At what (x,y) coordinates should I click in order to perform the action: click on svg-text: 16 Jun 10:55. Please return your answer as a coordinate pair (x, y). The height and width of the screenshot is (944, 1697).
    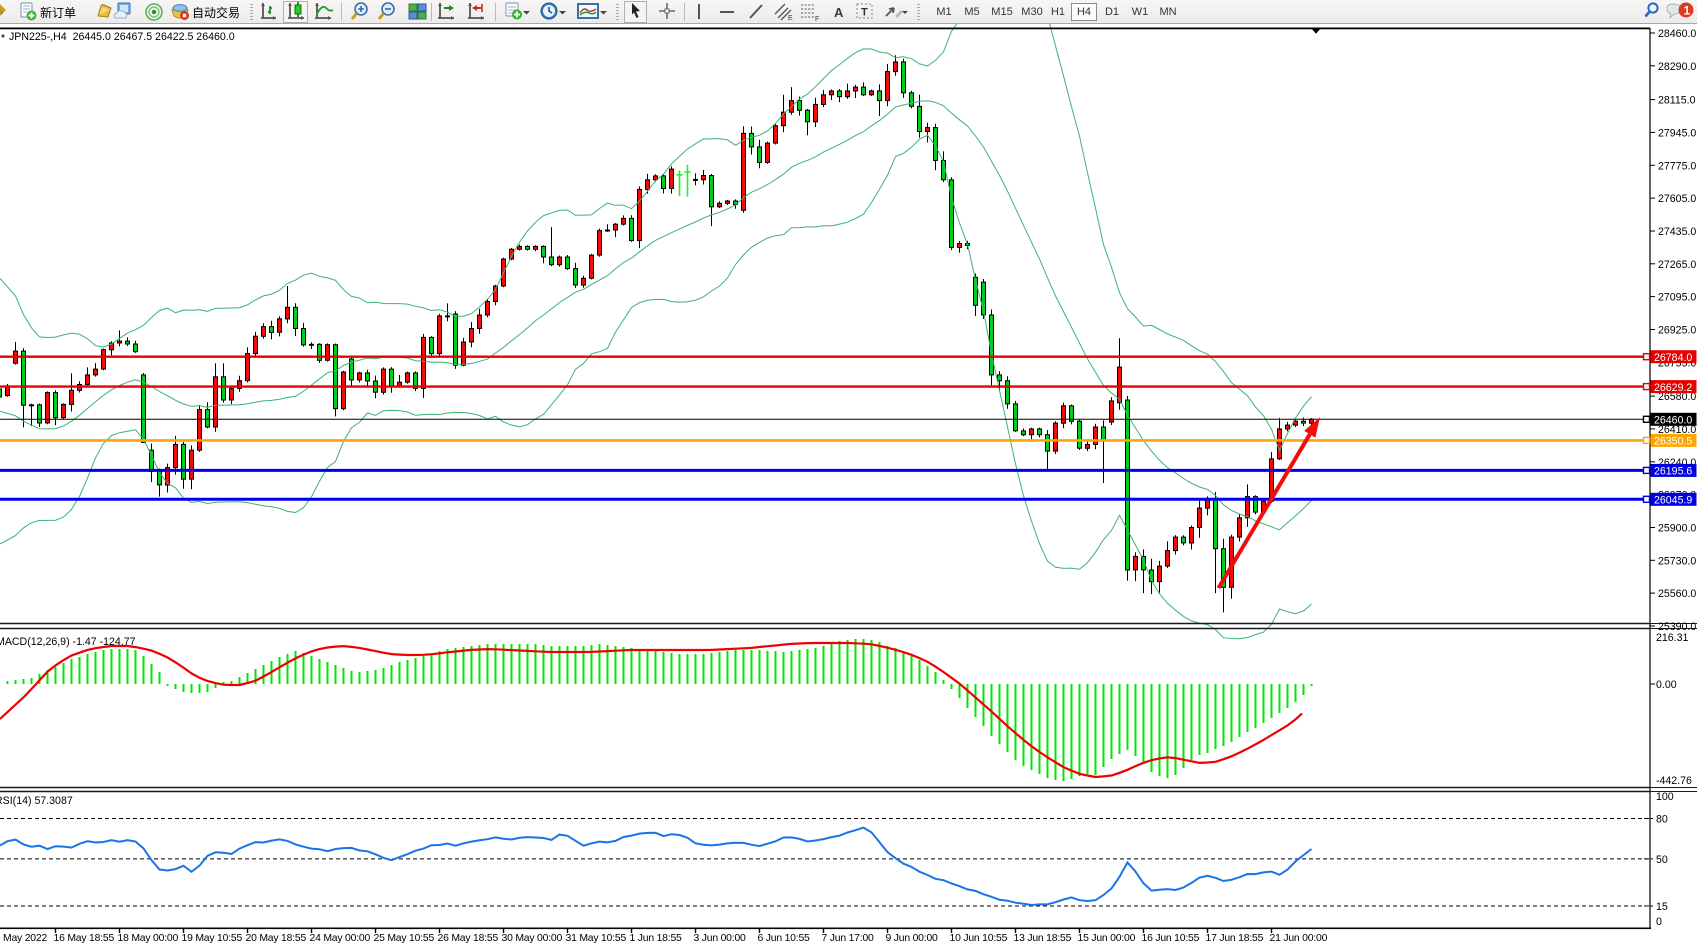
    Looking at the image, I should click on (1171, 938).